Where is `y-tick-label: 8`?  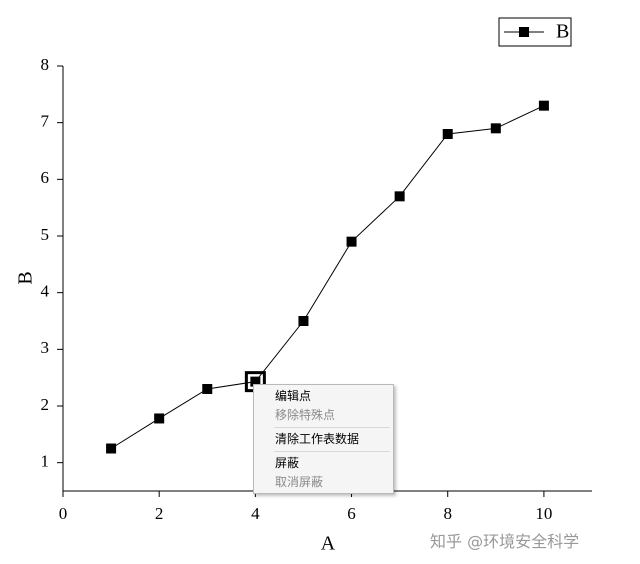
y-tick-label: 8 is located at coordinates (45, 64).